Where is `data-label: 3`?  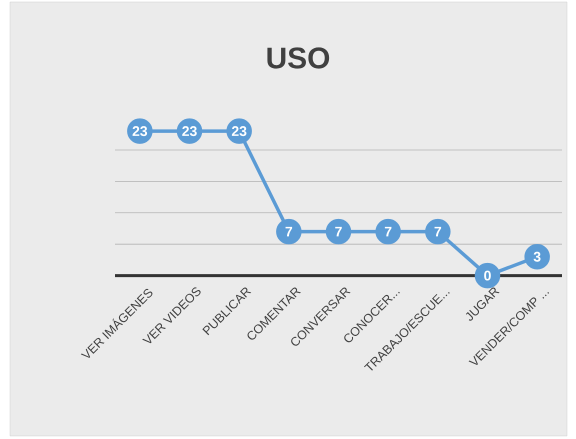
data-label: 3 is located at coordinates (537, 257).